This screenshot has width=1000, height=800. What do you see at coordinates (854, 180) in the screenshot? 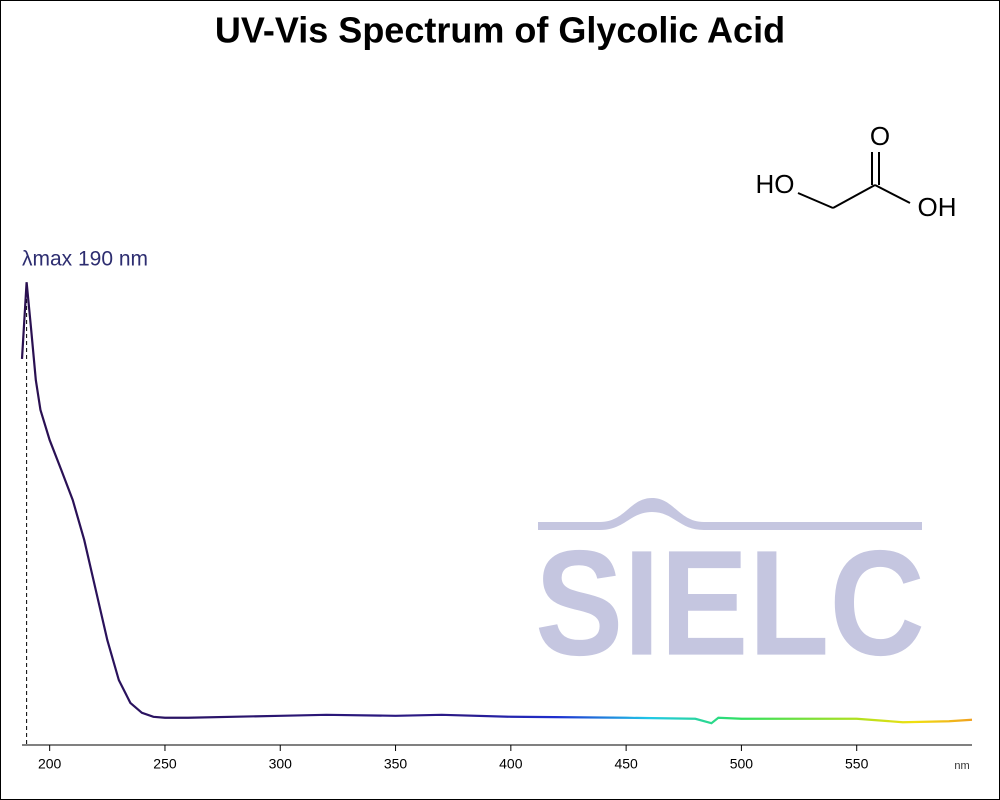
I see `structure` at bounding box center [854, 180].